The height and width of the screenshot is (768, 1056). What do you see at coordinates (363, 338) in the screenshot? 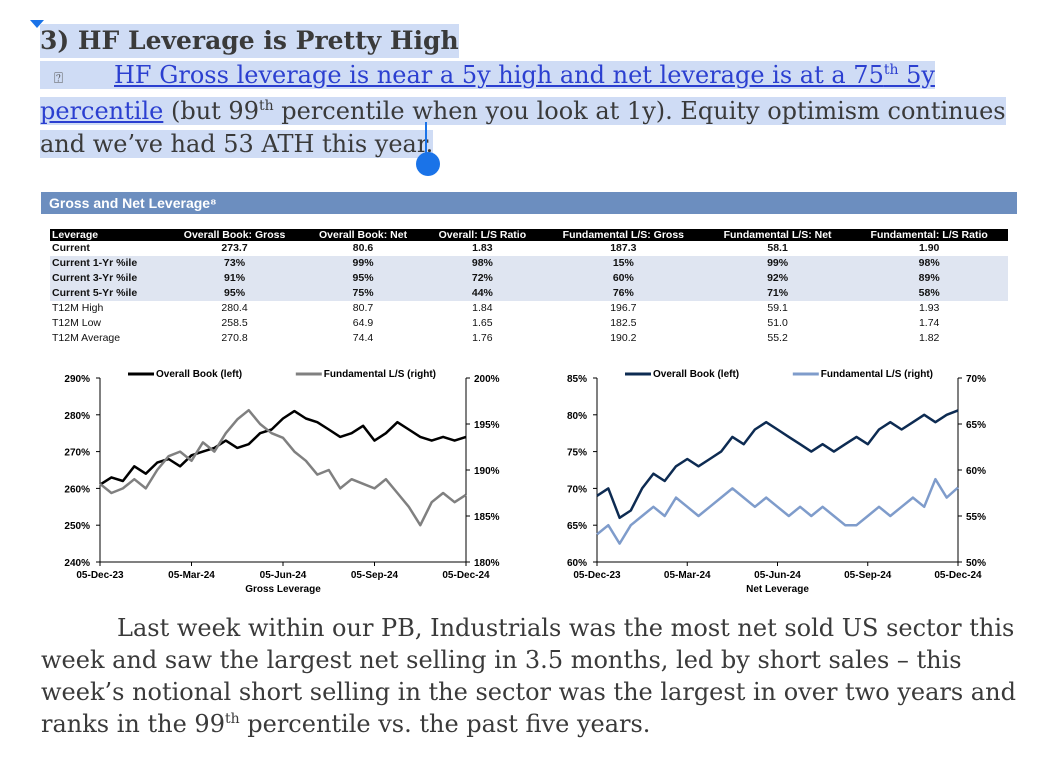
I see `table-cell: 74.4` at bounding box center [363, 338].